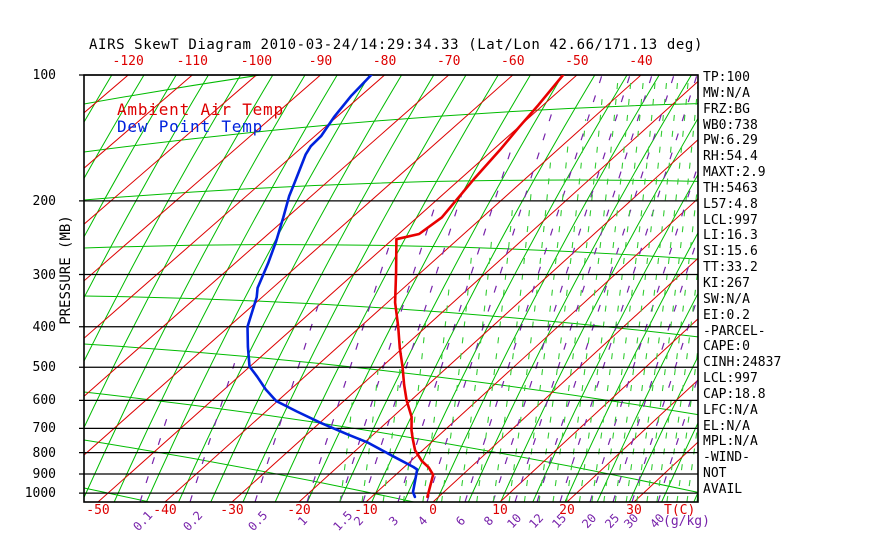 This screenshot has height=560, width=870. What do you see at coordinates (723, 489) in the screenshot?
I see `panel-stat: AVAIL` at bounding box center [723, 489].